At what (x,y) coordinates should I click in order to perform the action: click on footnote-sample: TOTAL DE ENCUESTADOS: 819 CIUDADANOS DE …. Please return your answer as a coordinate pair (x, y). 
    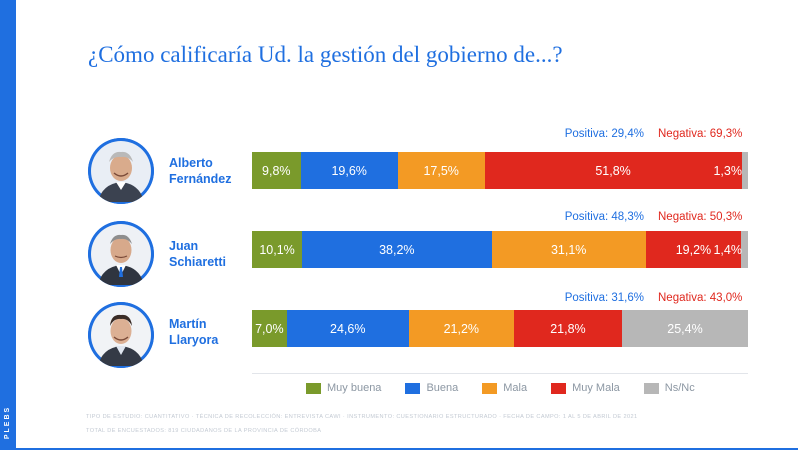
    Looking at the image, I should click on (204, 431).